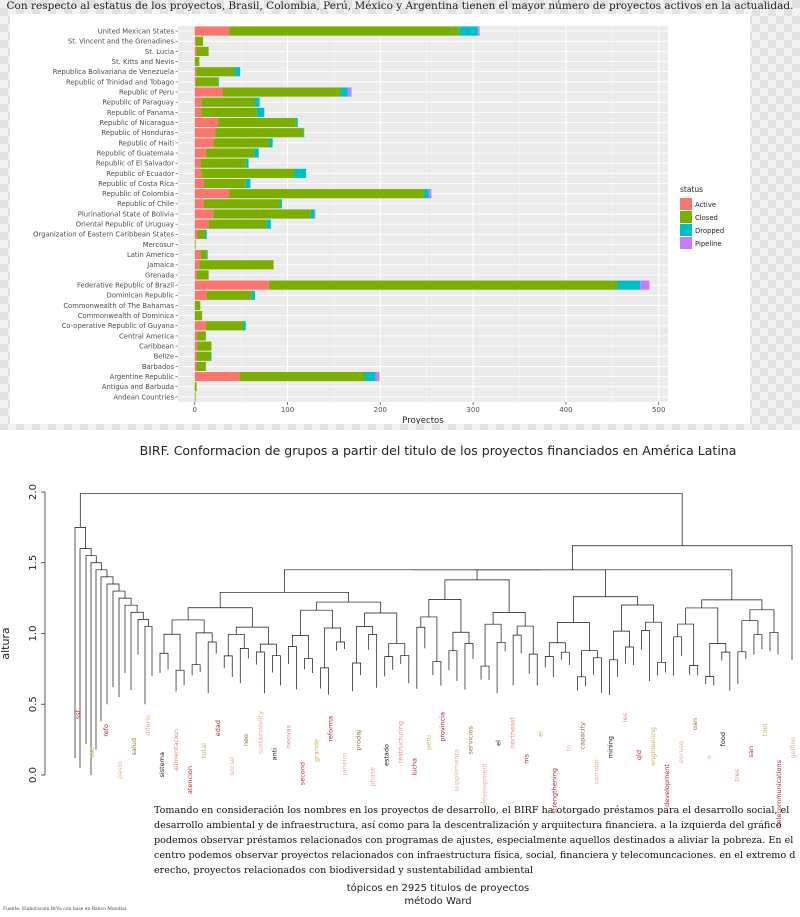  What do you see at coordinates (106, 730) in the screenshot?
I see `leaf-label: refo` at bounding box center [106, 730].